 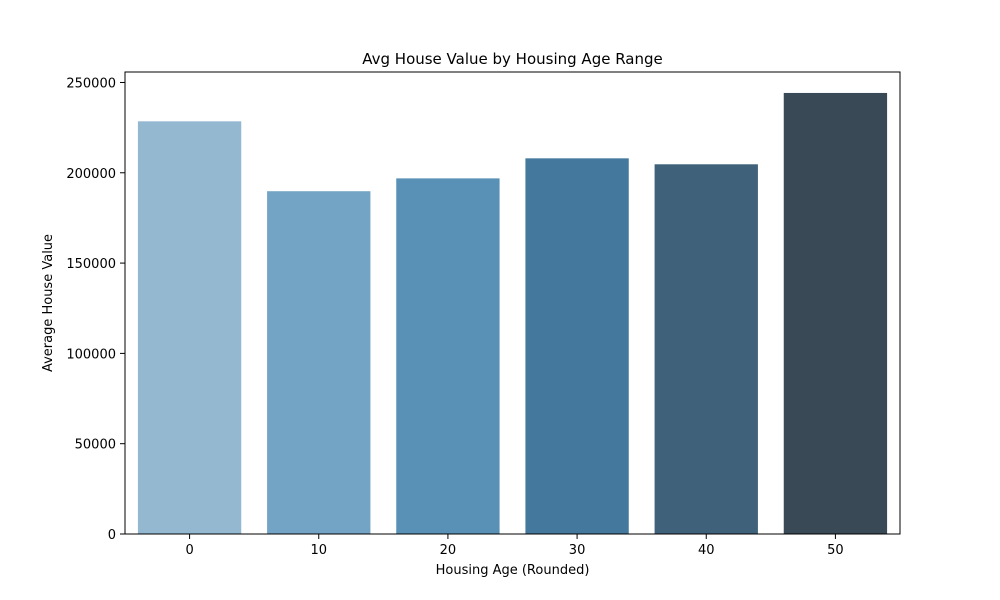 What do you see at coordinates (448, 550) in the screenshot?
I see `x-tick-label: 20` at bounding box center [448, 550].